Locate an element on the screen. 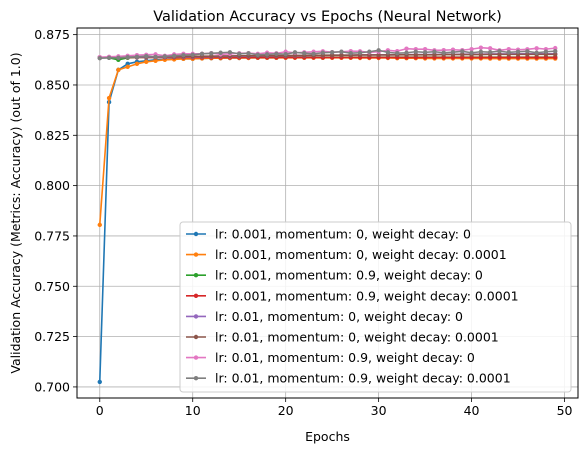 The image size is (585, 453). y-tick-label: 0.700 is located at coordinates (52, 386).